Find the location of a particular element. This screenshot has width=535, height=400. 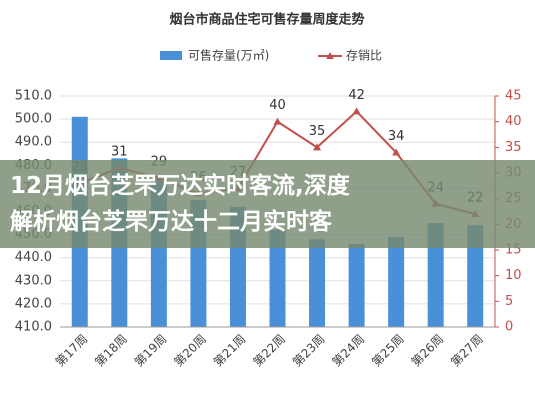

y2-tick-label: 5 is located at coordinates (509, 301).